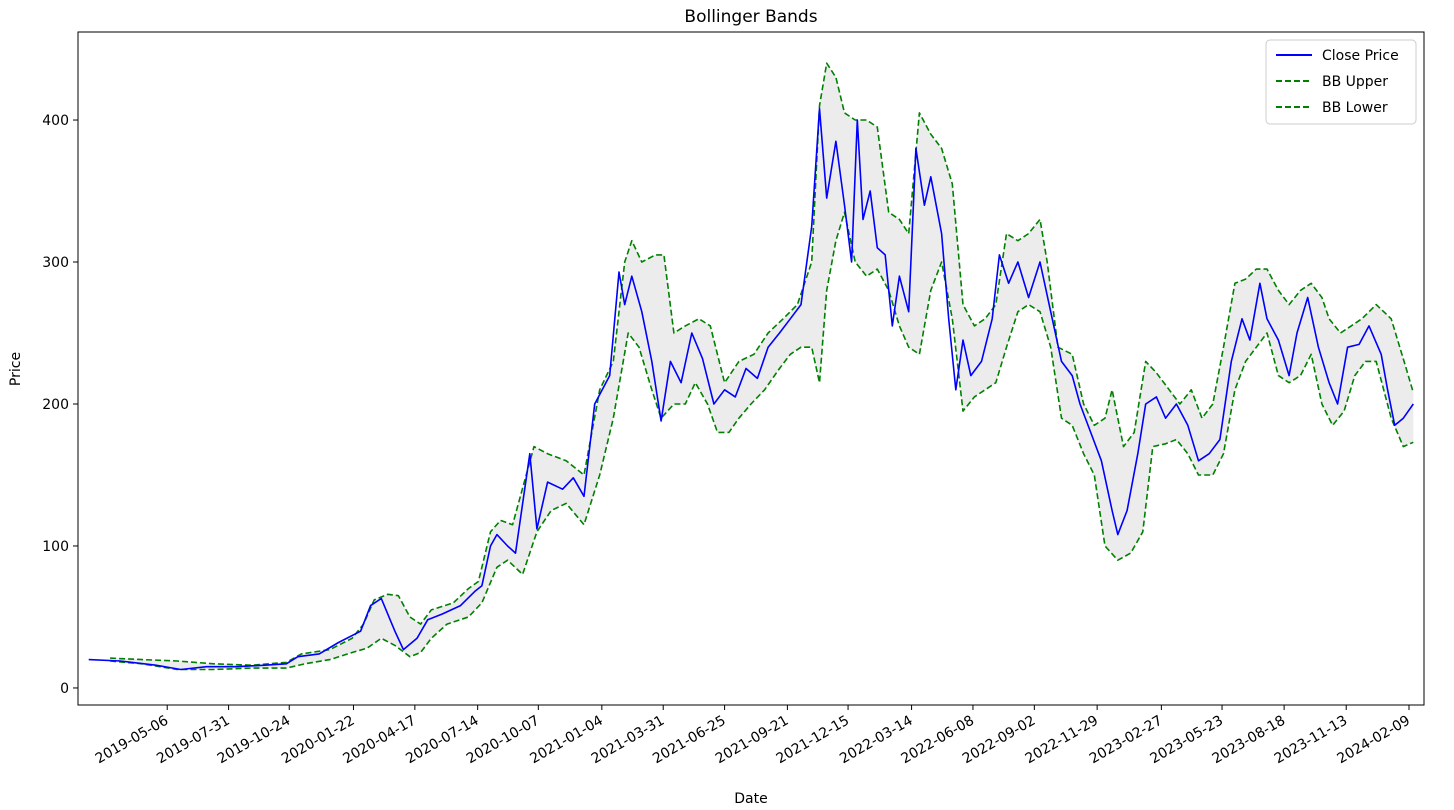 This screenshot has height=810, width=1454. What do you see at coordinates (55, 547) in the screenshot?
I see `y-tick-label: 100` at bounding box center [55, 547].